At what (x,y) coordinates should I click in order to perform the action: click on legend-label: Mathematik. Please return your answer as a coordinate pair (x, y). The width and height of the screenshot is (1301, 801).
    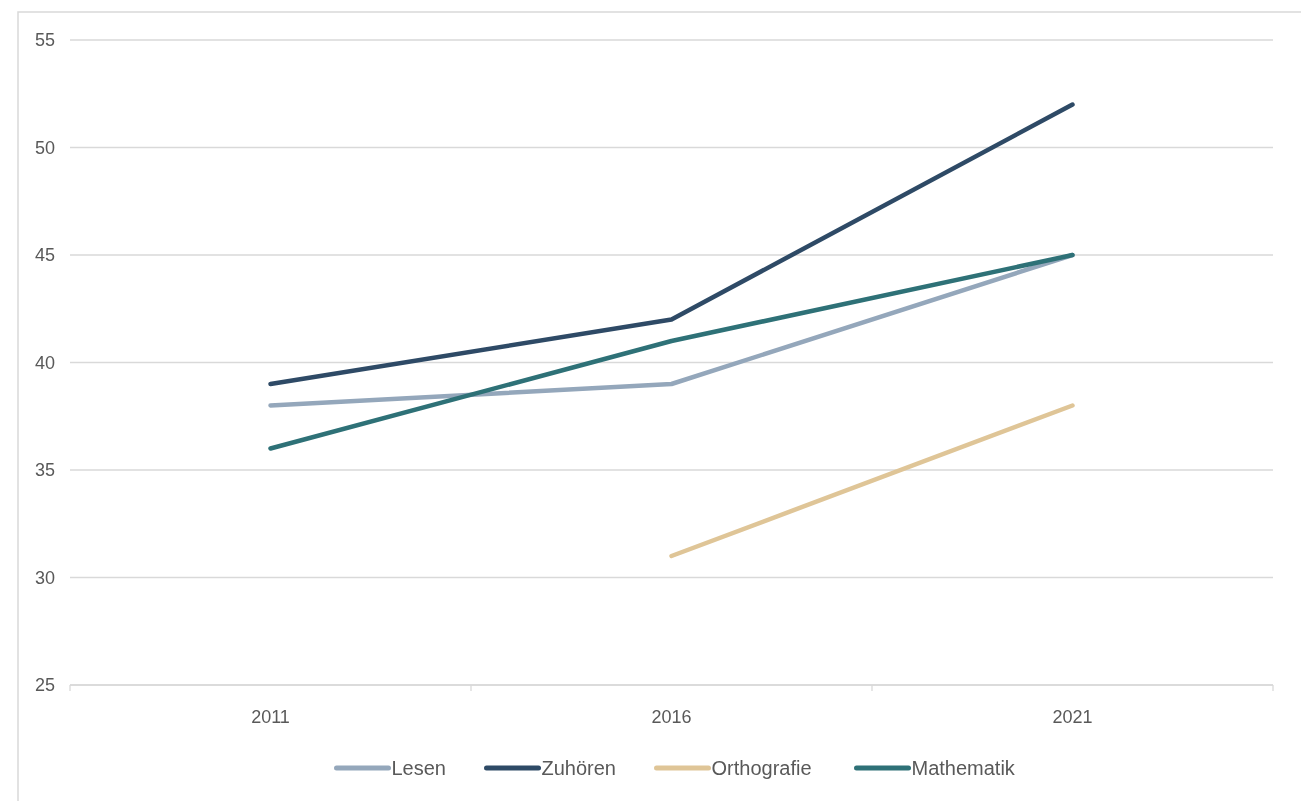
    Looking at the image, I should click on (963, 768).